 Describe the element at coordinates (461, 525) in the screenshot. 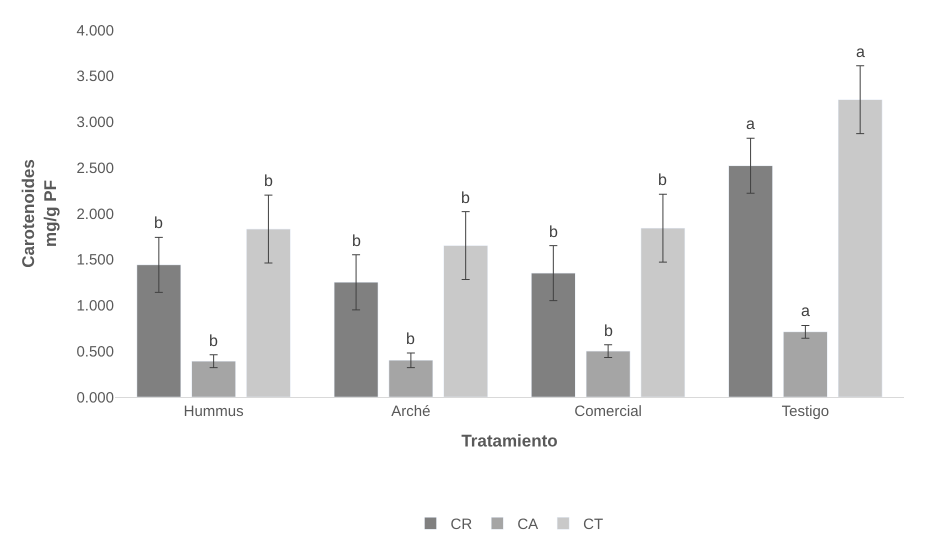

I see `legend-label: CR` at that location.